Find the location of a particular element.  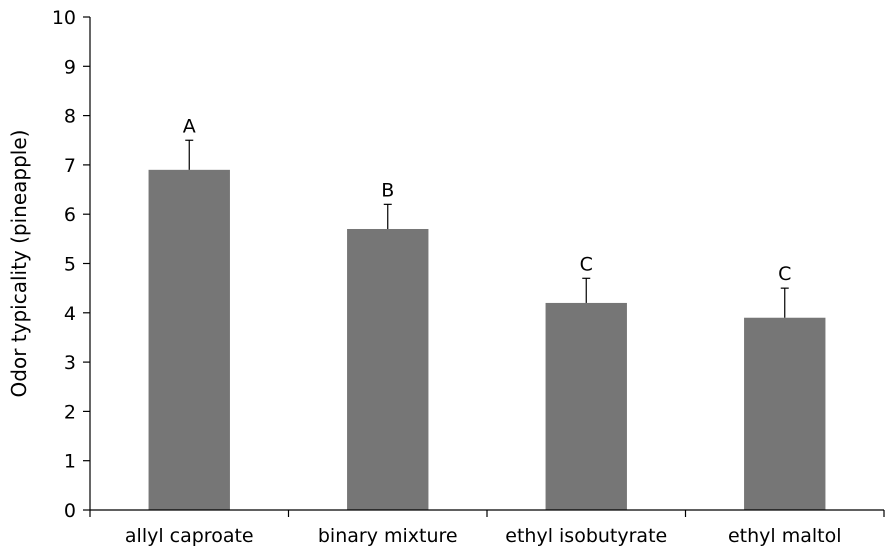

x-tick-label: allyl caproate is located at coordinates (189, 536).